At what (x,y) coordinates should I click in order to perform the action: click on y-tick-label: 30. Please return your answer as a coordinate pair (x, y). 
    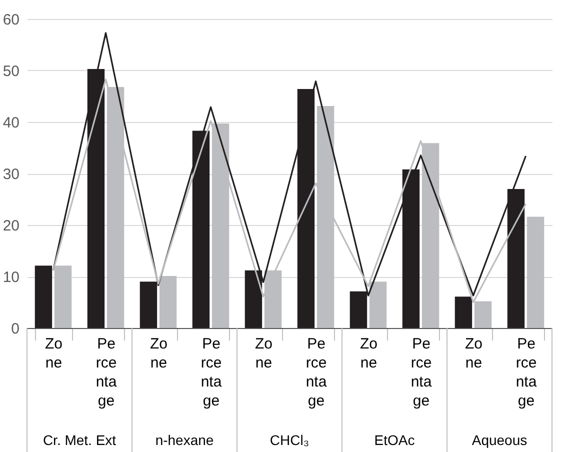
    Looking at the image, I should click on (11, 174).